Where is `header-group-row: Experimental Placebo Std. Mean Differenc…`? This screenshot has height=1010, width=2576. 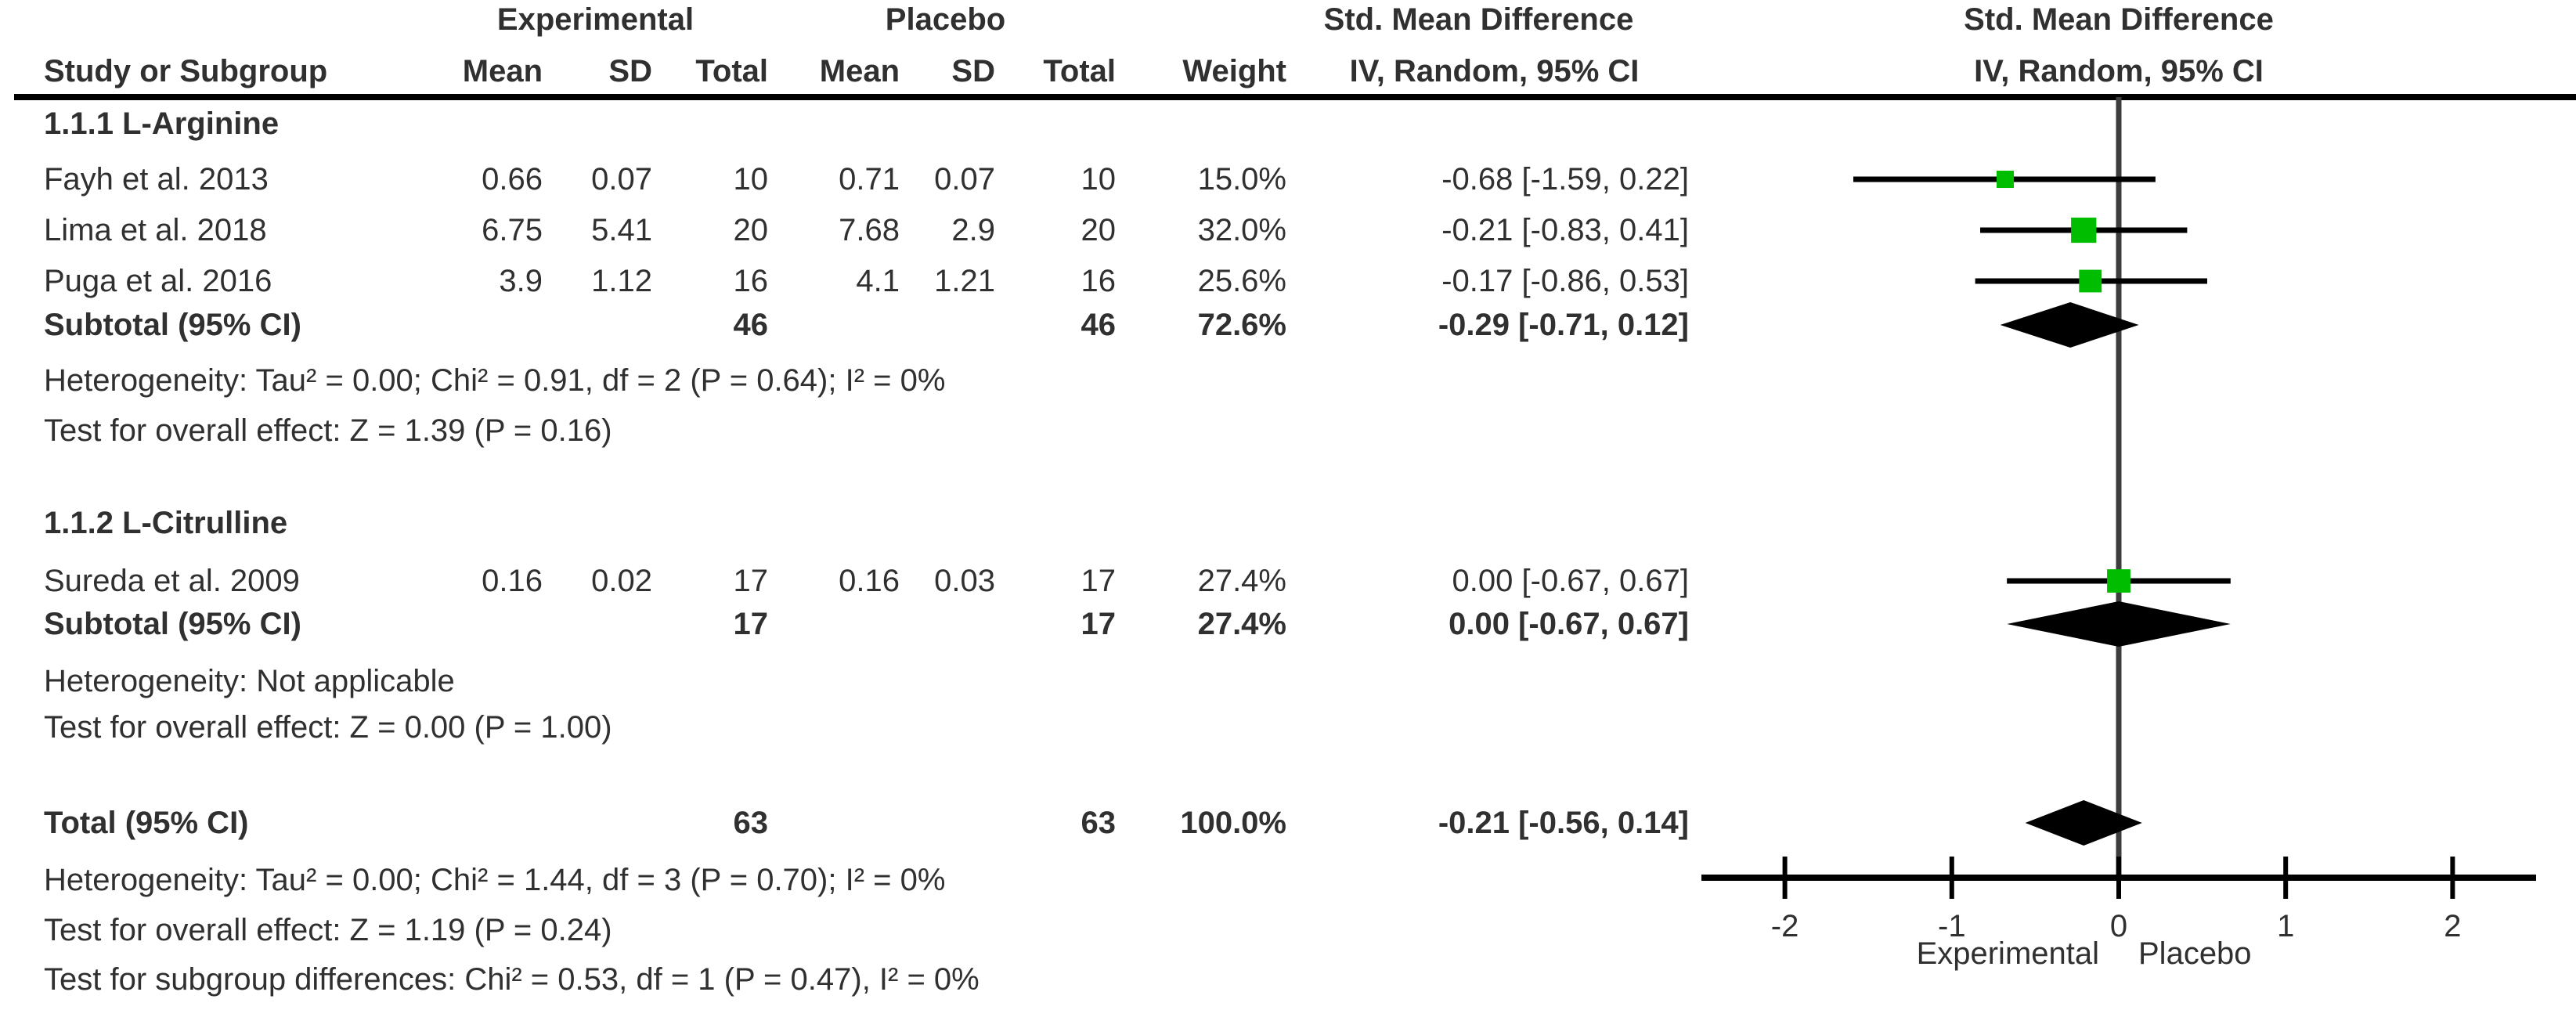 header-group-row: Experimental Placebo Std. Mean Differenc… is located at coordinates (1288, 19).